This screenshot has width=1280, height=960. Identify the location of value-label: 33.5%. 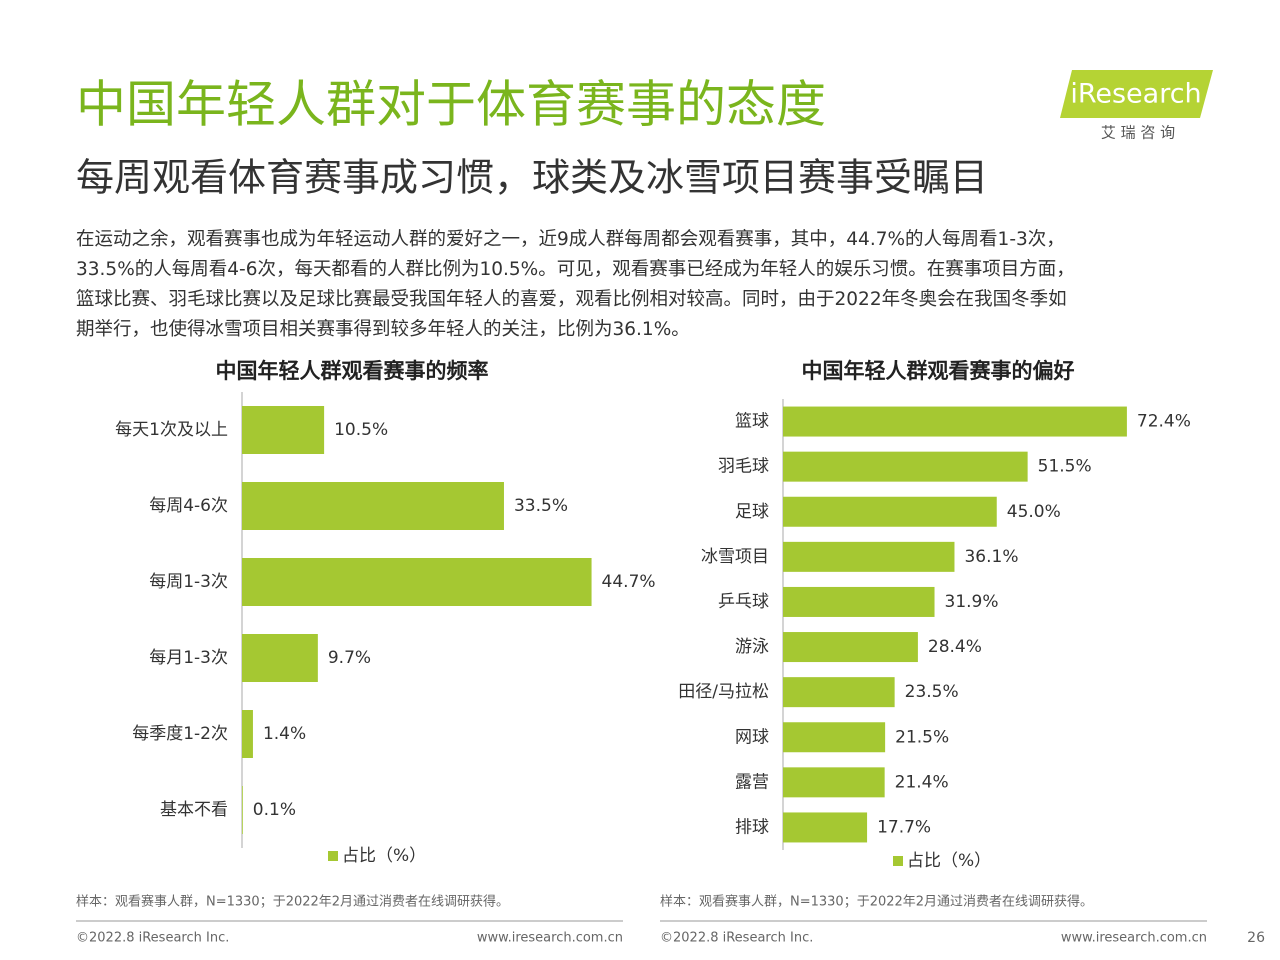
(541, 506).